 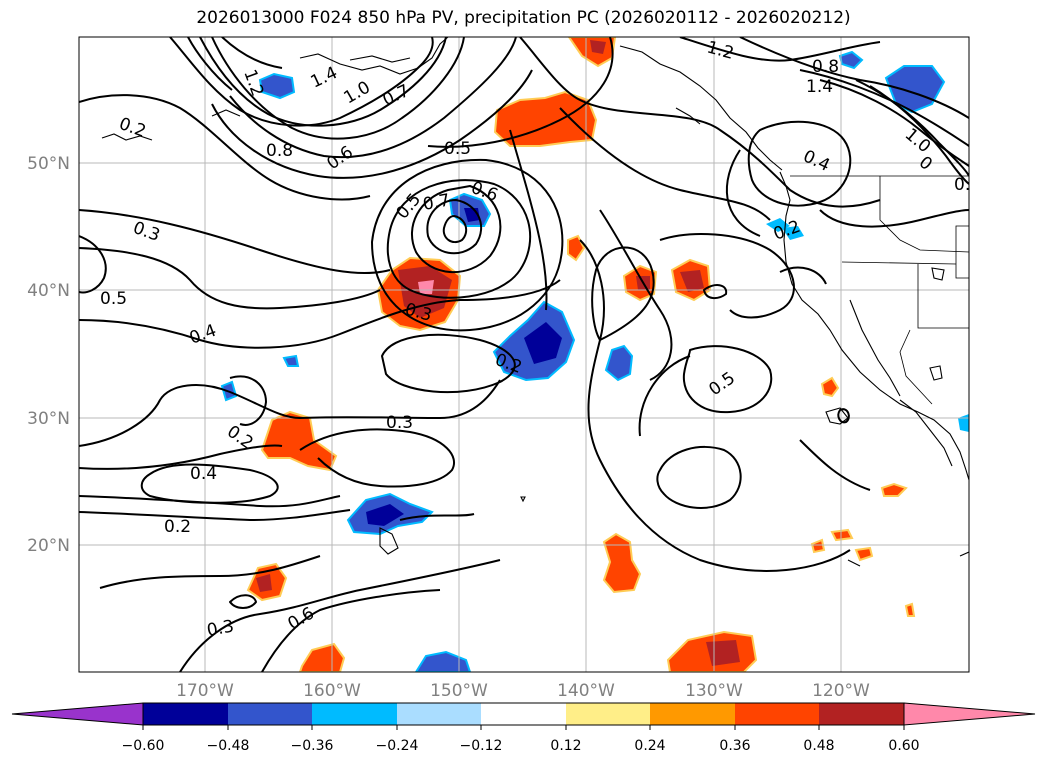 What do you see at coordinates (818, 746) in the screenshot?
I see `colorbar-tick-label: 0.48` at bounding box center [818, 746].